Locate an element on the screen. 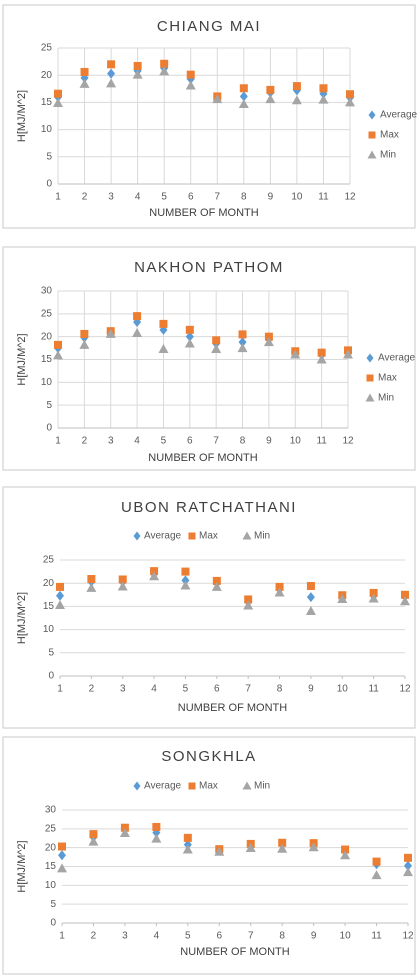 The width and height of the screenshot is (420, 976). legend-label: Max is located at coordinates (208, 786).